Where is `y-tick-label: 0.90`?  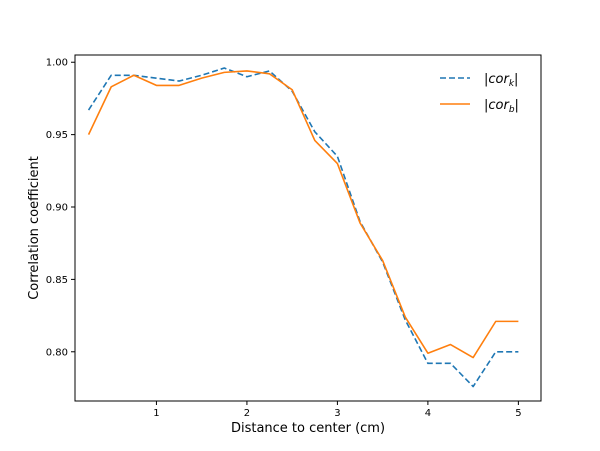
y-tick-label: 0.90 is located at coordinates (57, 208).